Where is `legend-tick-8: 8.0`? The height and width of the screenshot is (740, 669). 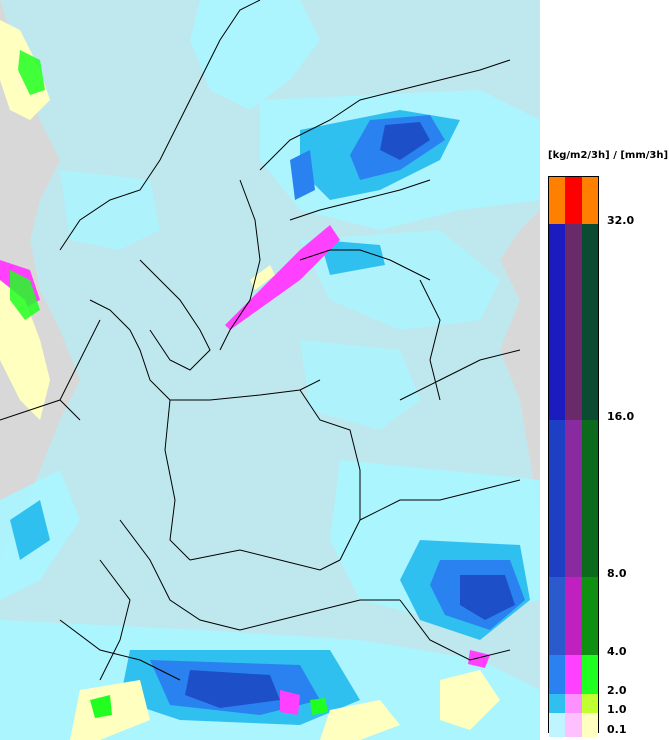 legend-tick-8: 8.0 is located at coordinates (617, 573).